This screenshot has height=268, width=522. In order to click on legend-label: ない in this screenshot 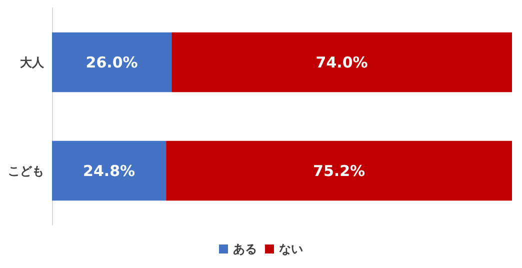, I will do `click(291, 249)`.